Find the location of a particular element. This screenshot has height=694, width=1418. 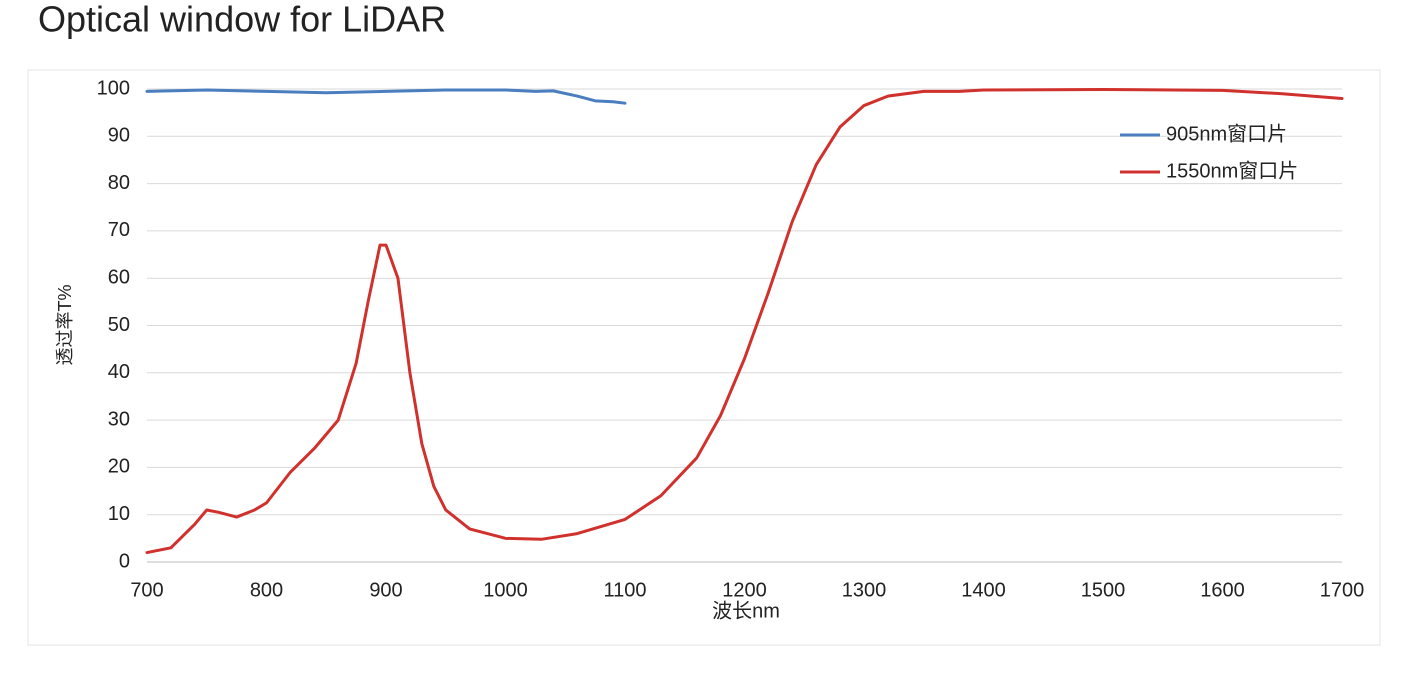

y-axis-label: 透过率T% is located at coordinates (65, 325).